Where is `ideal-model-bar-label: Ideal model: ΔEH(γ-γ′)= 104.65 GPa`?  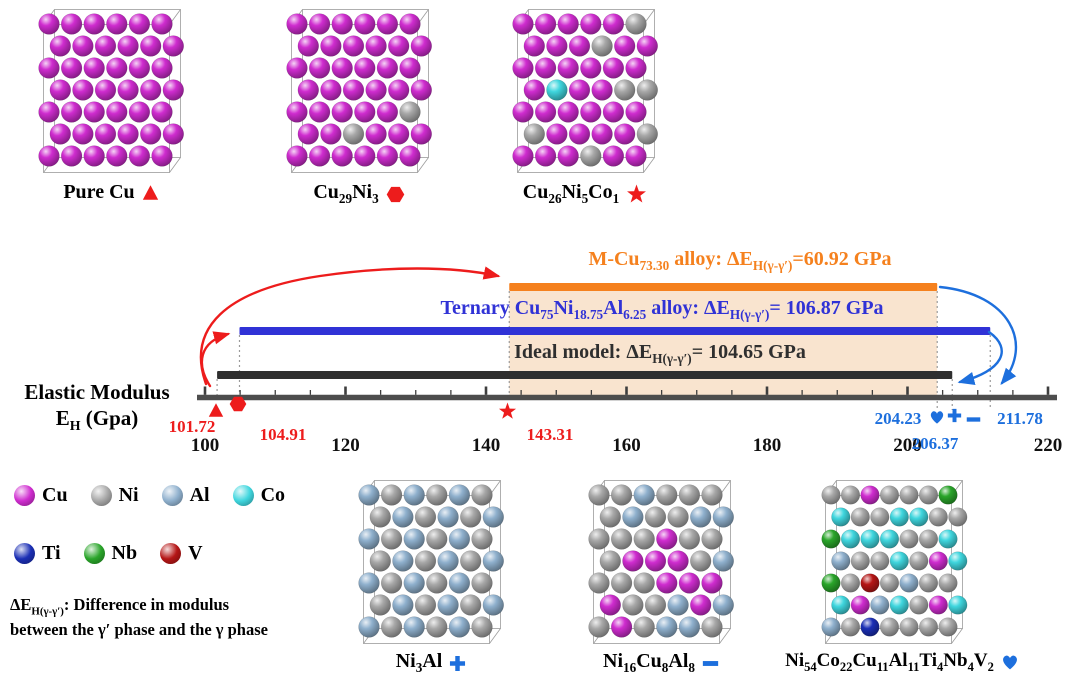
ideal-model-bar-label: Ideal model: ΔEH(γ-γ′)= 104.65 GPa is located at coordinates (660, 353).